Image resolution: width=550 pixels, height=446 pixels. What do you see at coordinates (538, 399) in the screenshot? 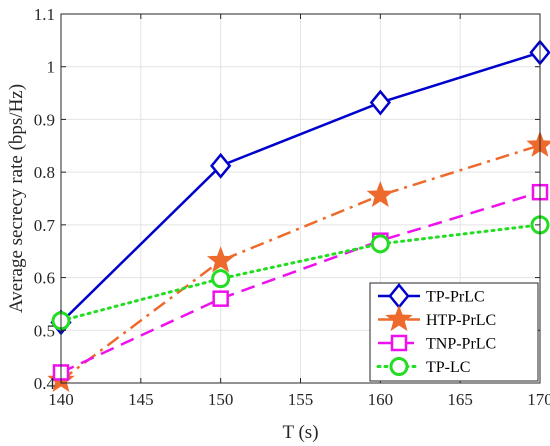
I see `x-tick-label: 170` at bounding box center [538, 399].